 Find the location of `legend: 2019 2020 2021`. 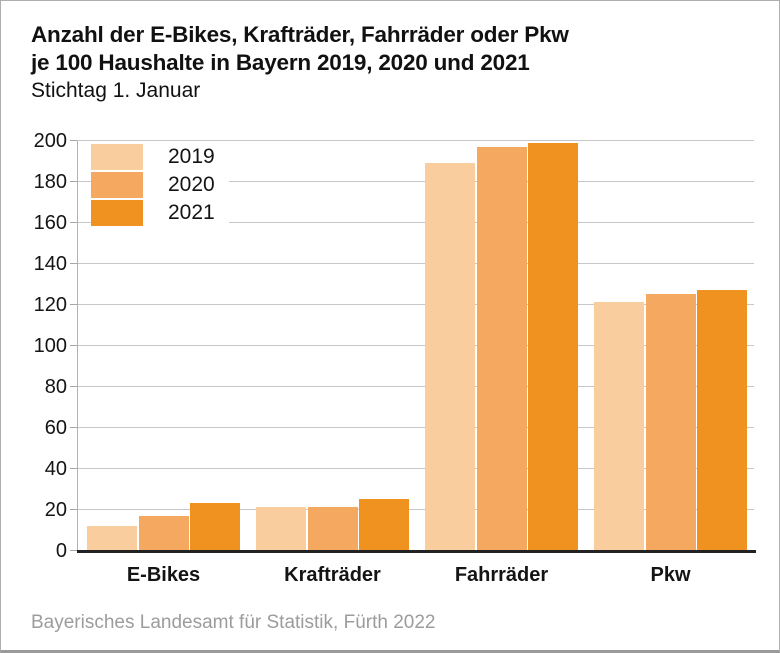

legend: 2019 2020 2021 is located at coordinates (160, 186).